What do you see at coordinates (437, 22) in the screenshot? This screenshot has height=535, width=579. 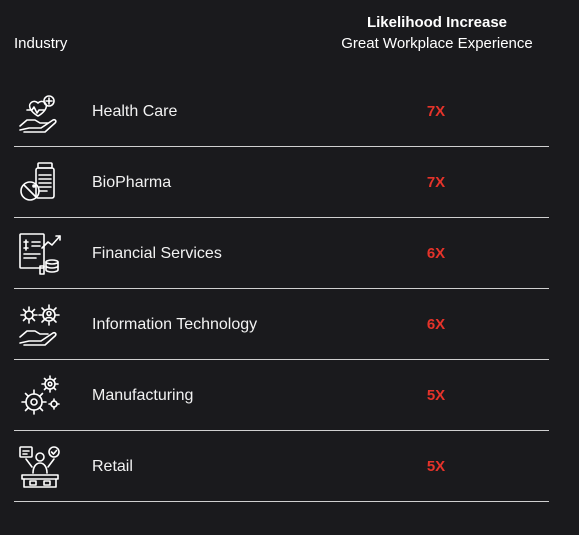 I see `metric-header-line1: Likelihood Increase` at bounding box center [437, 22].